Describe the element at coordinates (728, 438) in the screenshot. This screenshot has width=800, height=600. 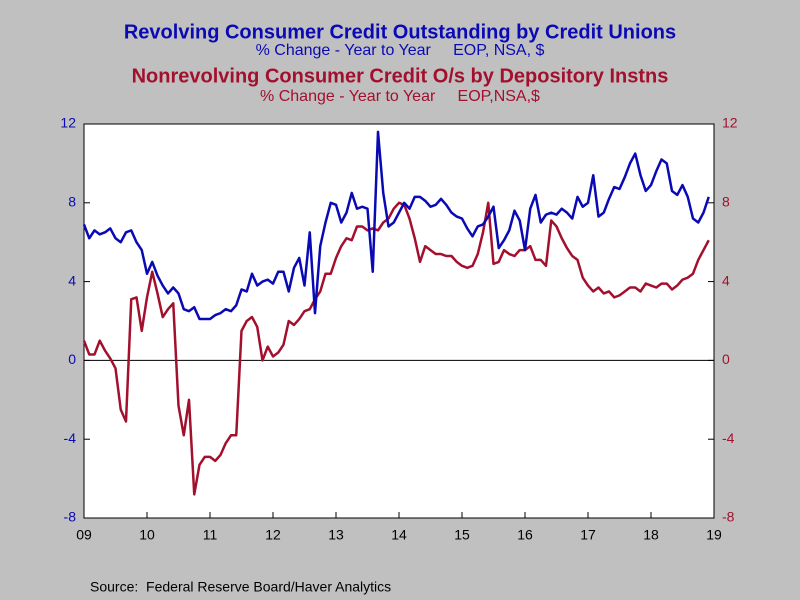
I see `y2-tick-label: -4` at that location.